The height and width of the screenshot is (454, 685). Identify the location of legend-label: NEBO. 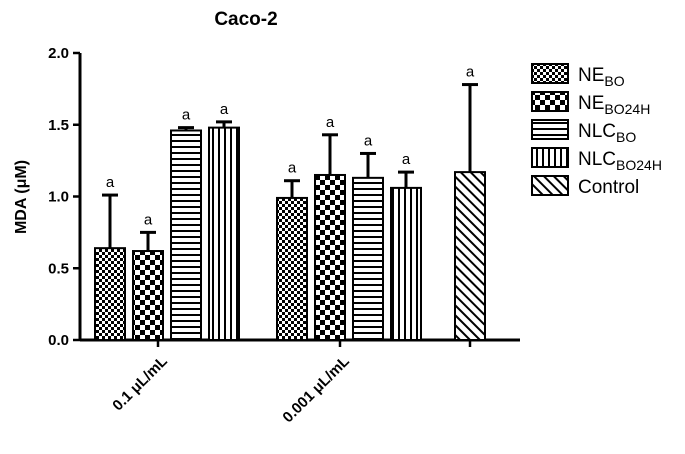
(601, 77).